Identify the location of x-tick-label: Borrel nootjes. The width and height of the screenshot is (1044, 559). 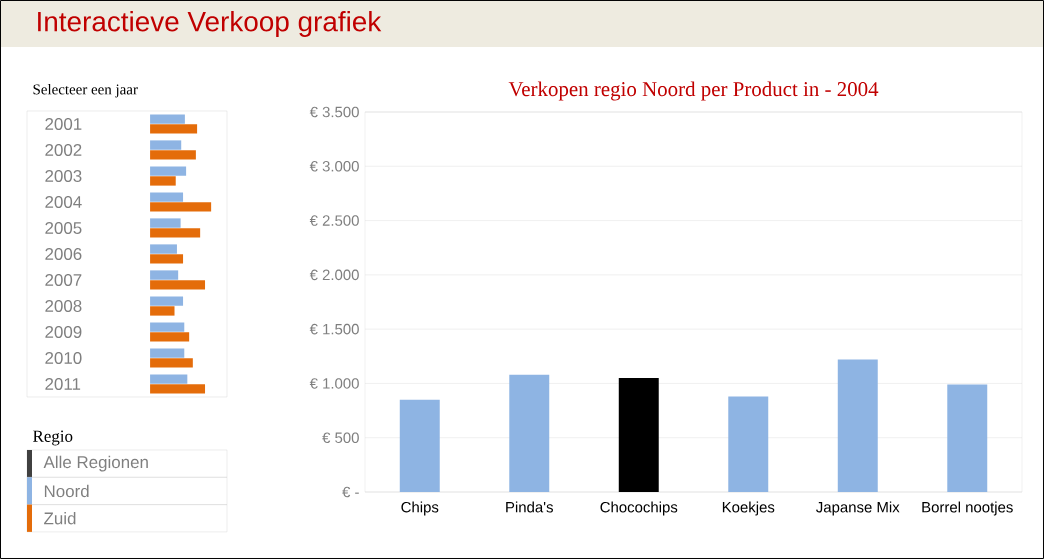
(967, 508).